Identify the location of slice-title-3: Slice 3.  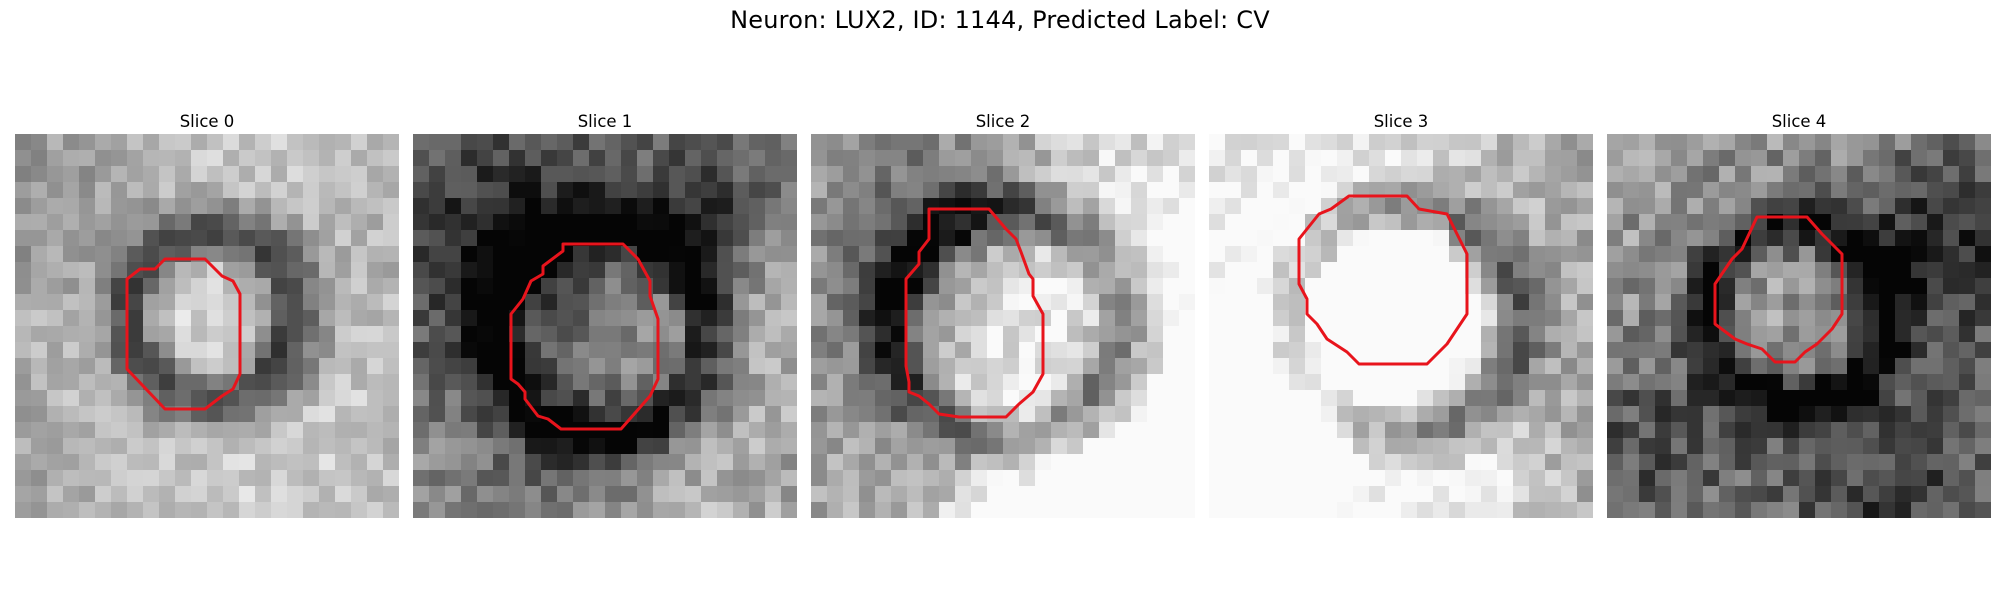
(1401, 121).